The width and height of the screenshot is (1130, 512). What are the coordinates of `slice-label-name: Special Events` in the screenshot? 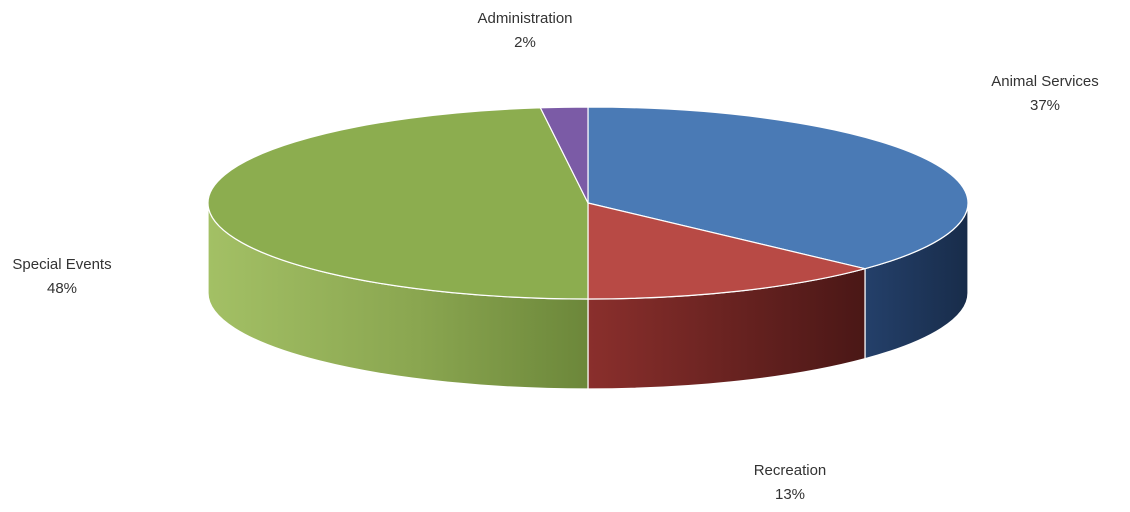 It's located at (61, 264).